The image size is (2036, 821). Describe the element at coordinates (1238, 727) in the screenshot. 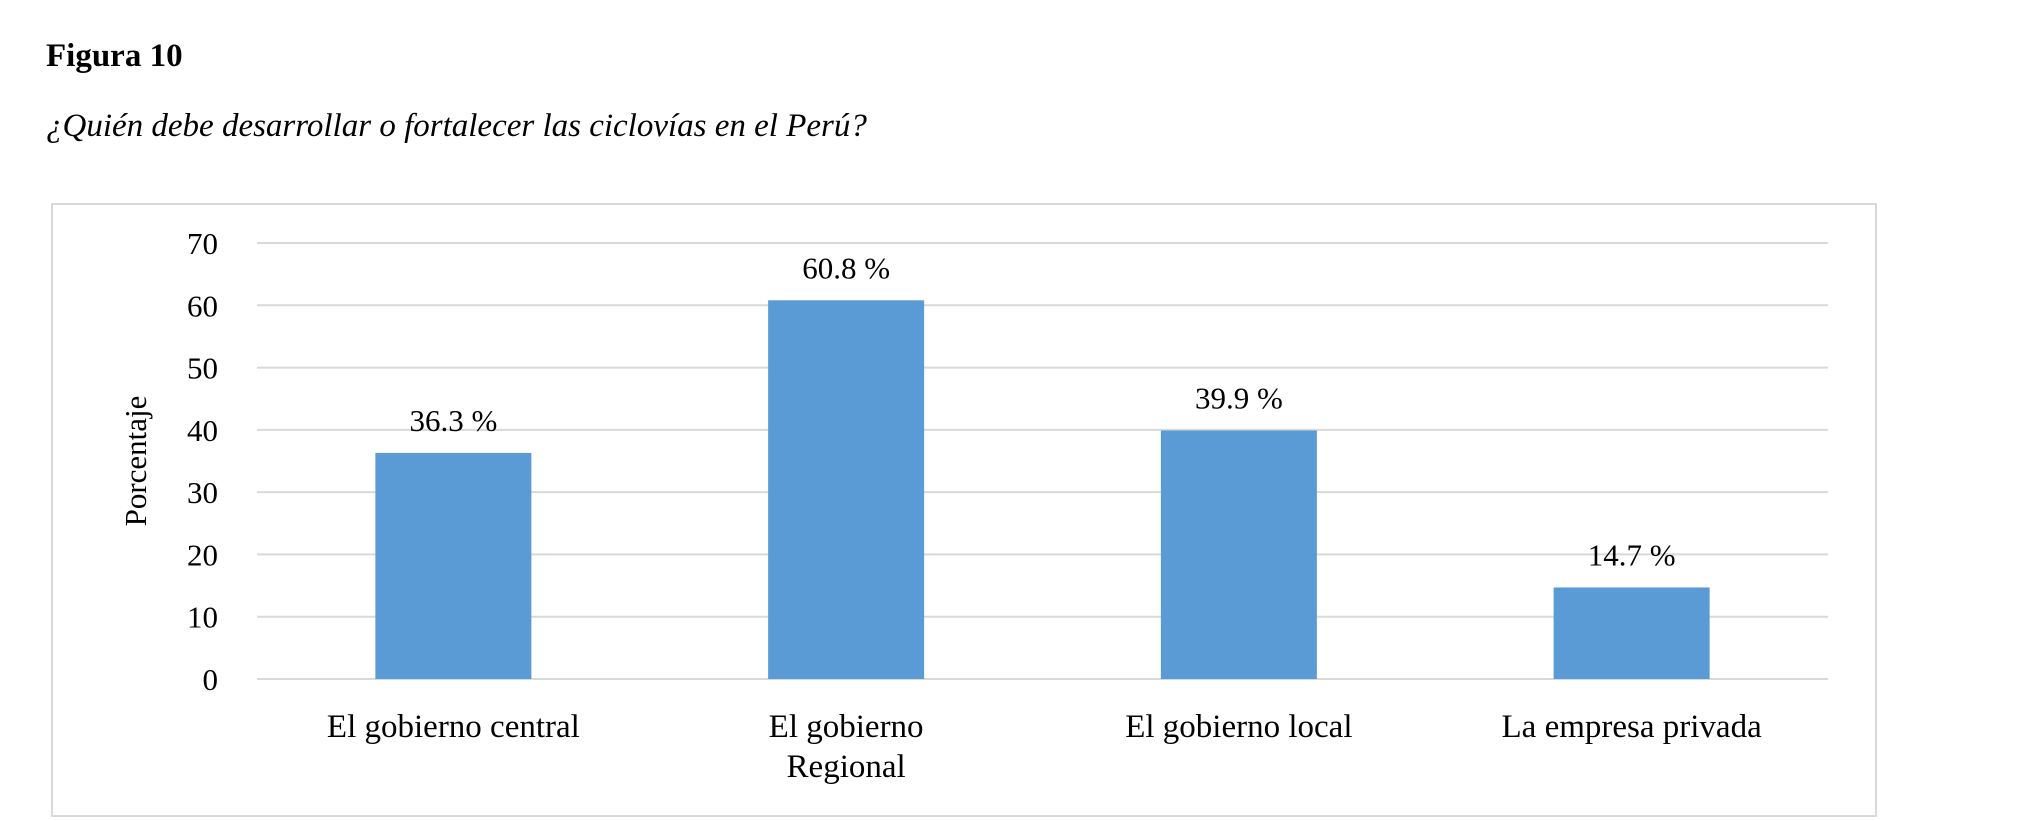

I see `x-tick-label: El gobierno local` at that location.